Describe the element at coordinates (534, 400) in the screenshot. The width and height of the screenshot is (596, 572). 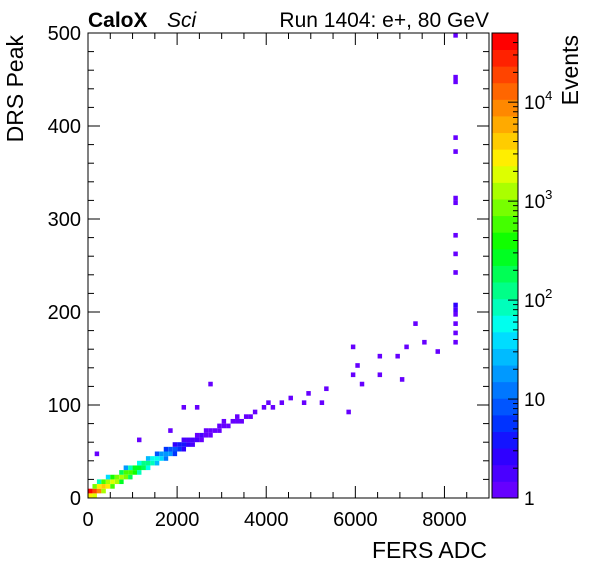
I see `colorbar-tick-label: 10` at that location.